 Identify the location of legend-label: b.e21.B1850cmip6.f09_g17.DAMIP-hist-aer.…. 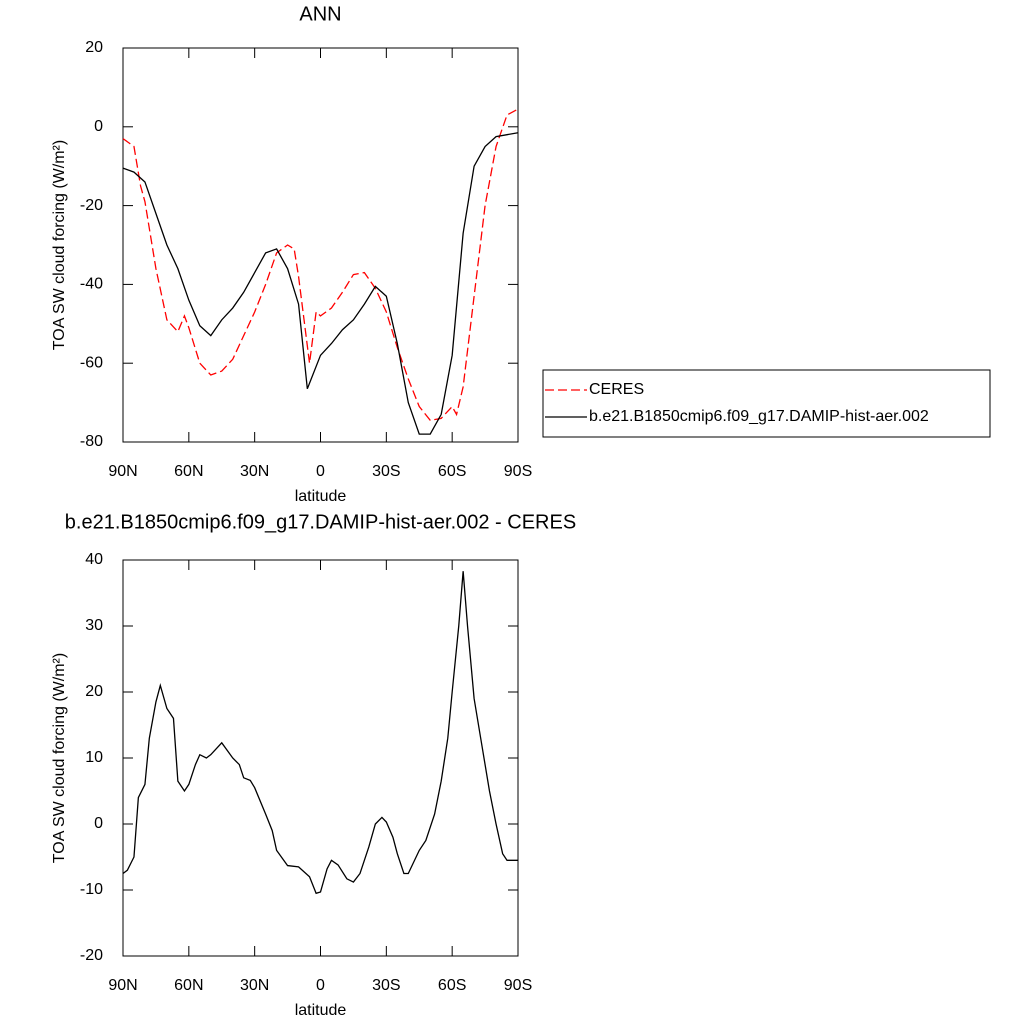
(759, 416).